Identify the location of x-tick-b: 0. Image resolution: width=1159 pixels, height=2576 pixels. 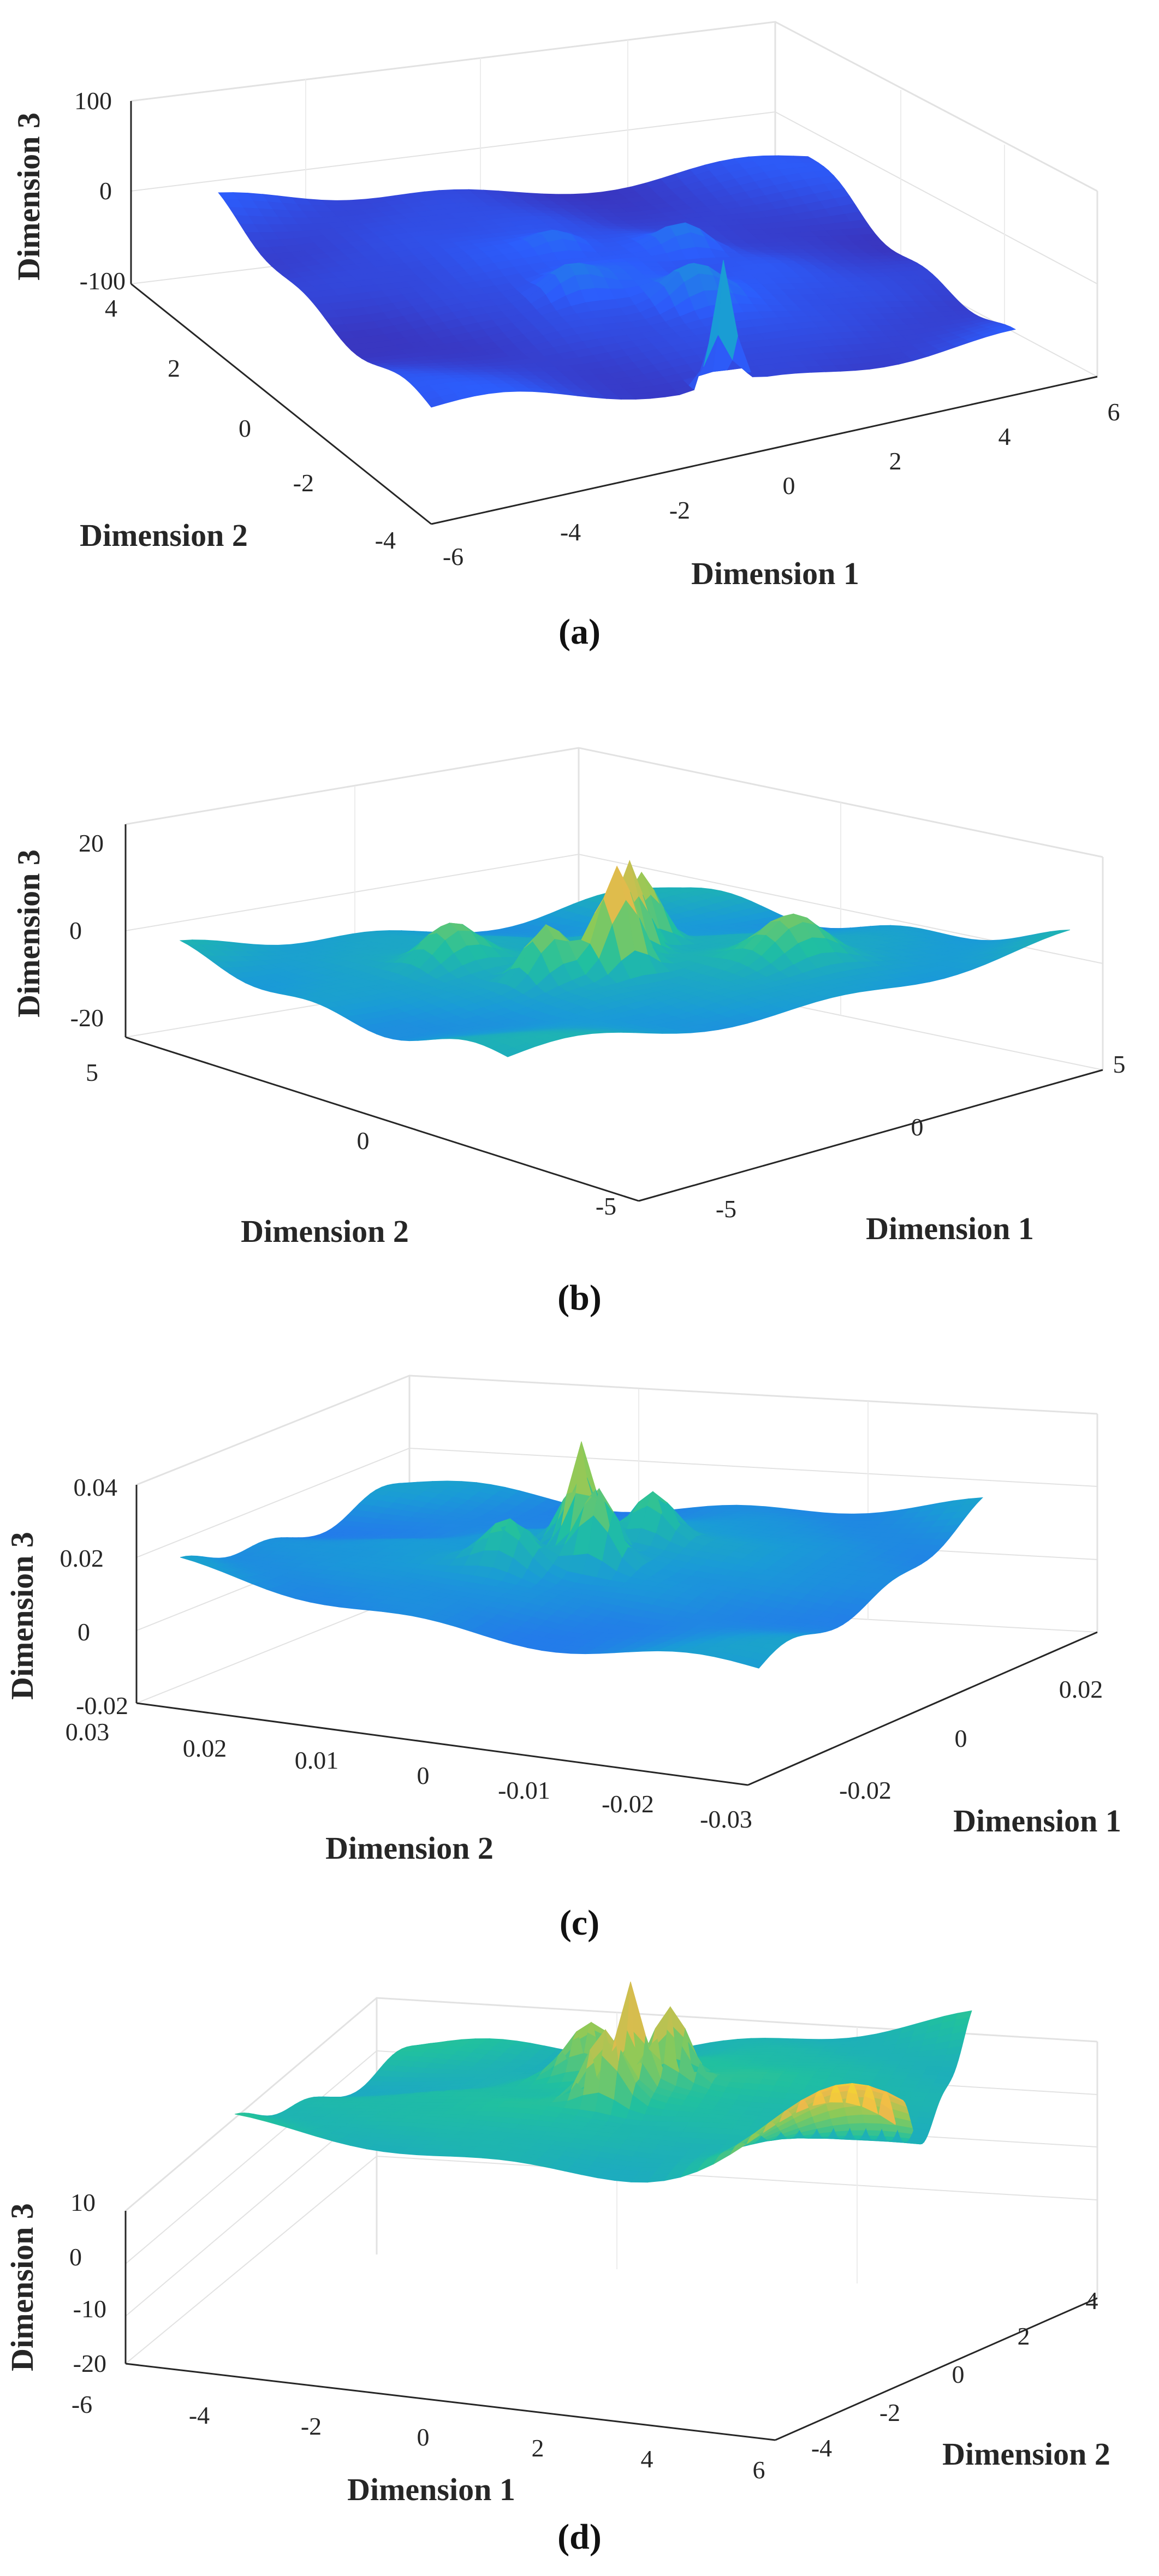
(918, 1127).